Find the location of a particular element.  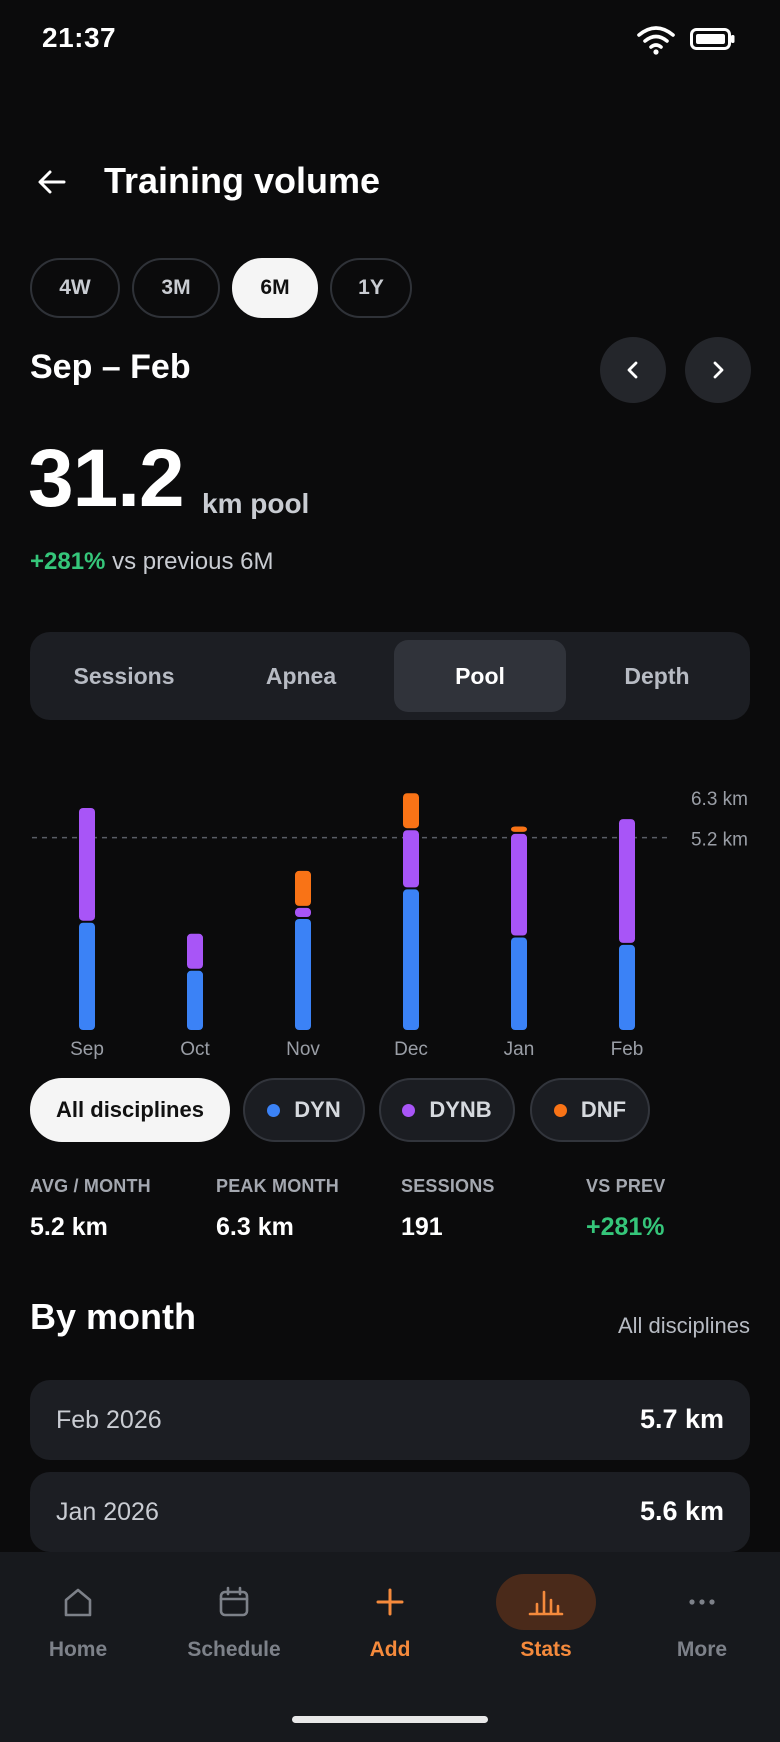

range-tab-6m: 6M is located at coordinates (275, 288).